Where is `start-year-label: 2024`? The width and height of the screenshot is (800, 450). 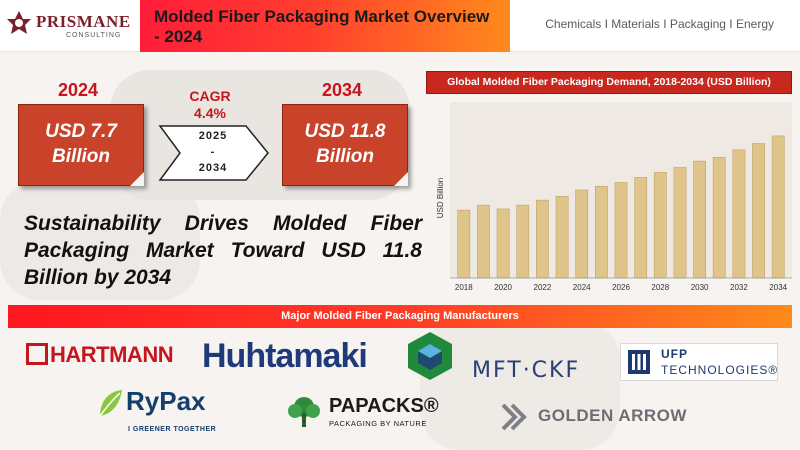 start-year-label: 2024 is located at coordinates (78, 90).